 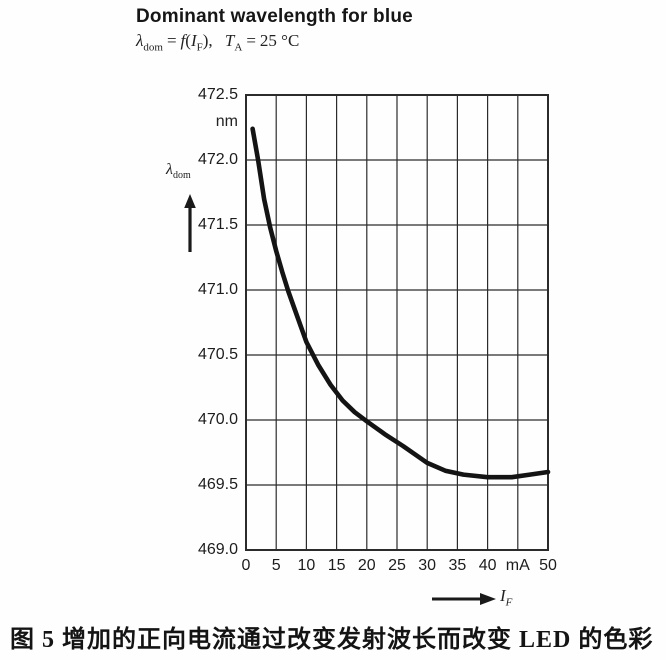 What do you see at coordinates (178, 171) in the screenshot?
I see `y-axis-symbol: λdom` at bounding box center [178, 171].